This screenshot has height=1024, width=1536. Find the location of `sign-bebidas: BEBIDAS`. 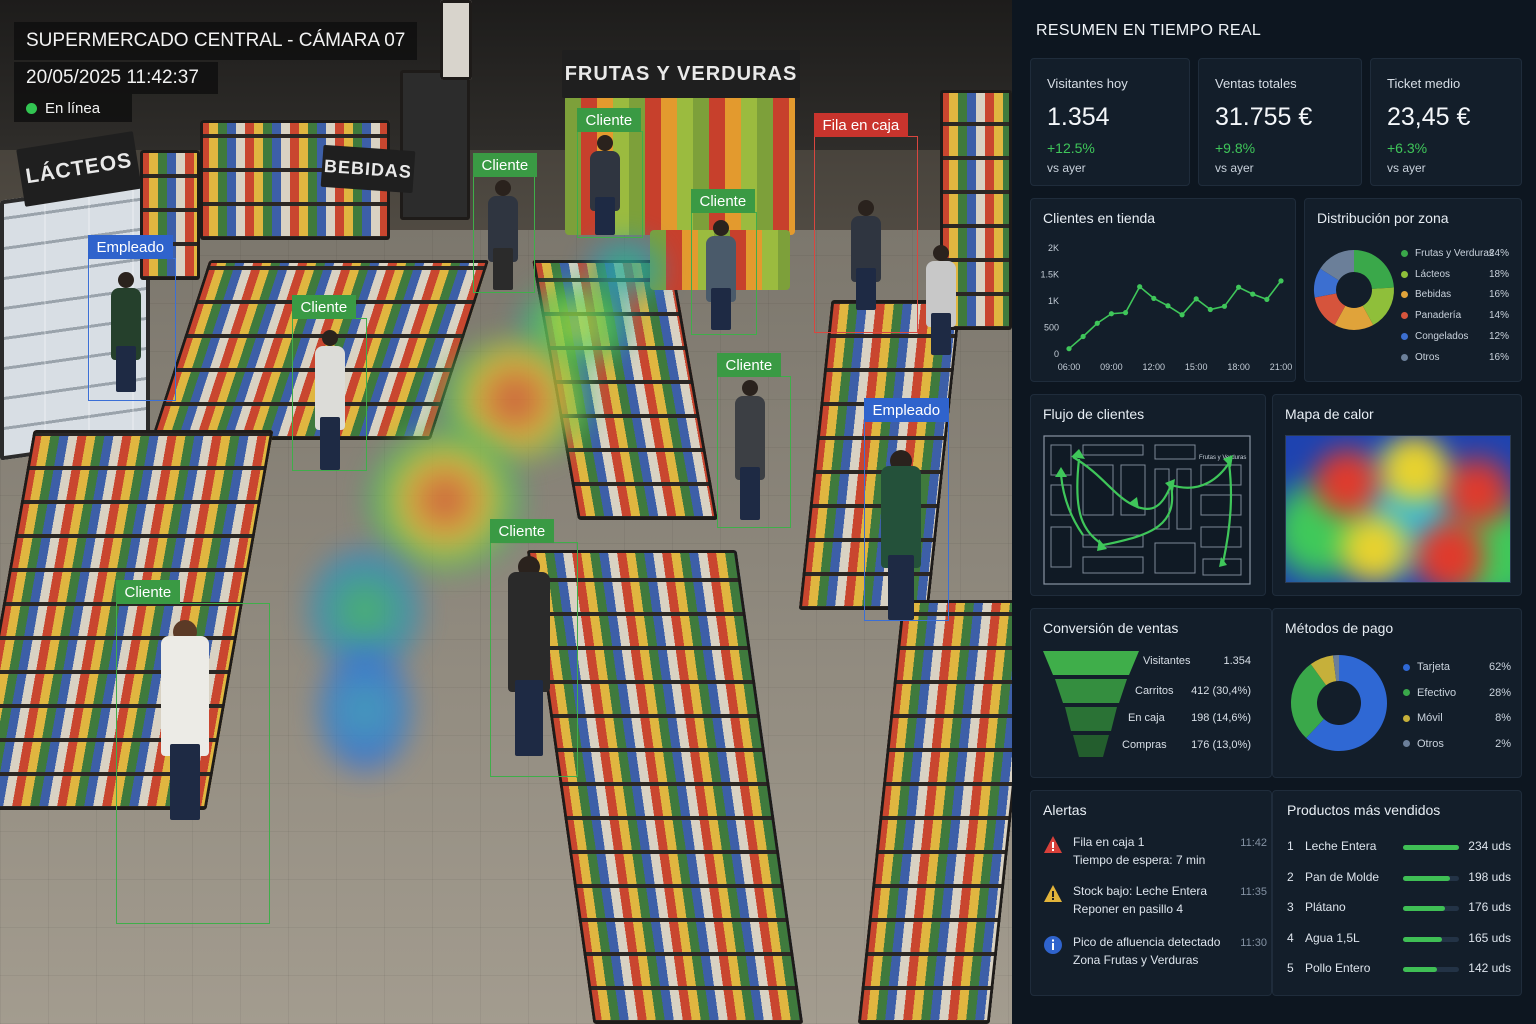

sign-bebidas: BEBIDAS is located at coordinates (368, 169).